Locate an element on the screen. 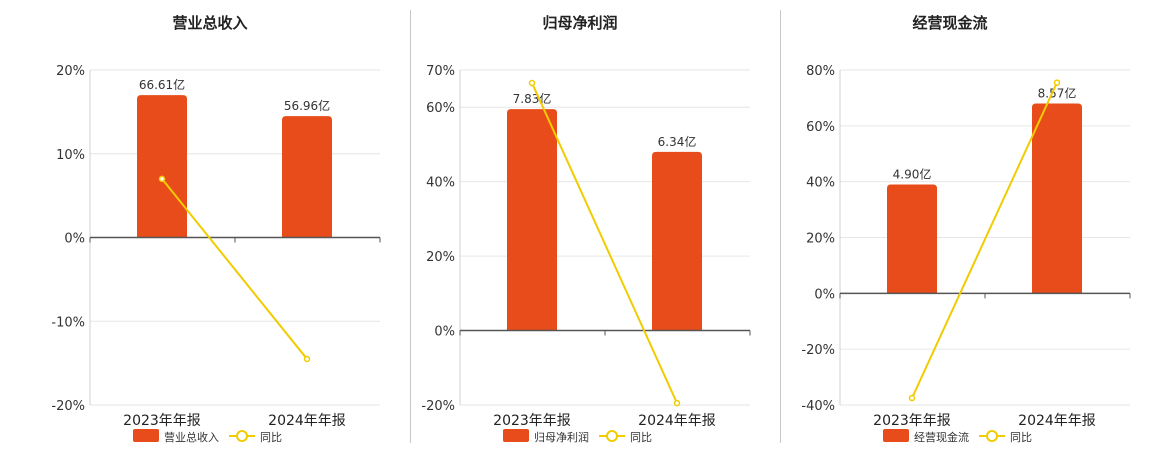 The height and width of the screenshot is (450, 1160). bar-data-label: 6.34亿 is located at coordinates (677, 141).